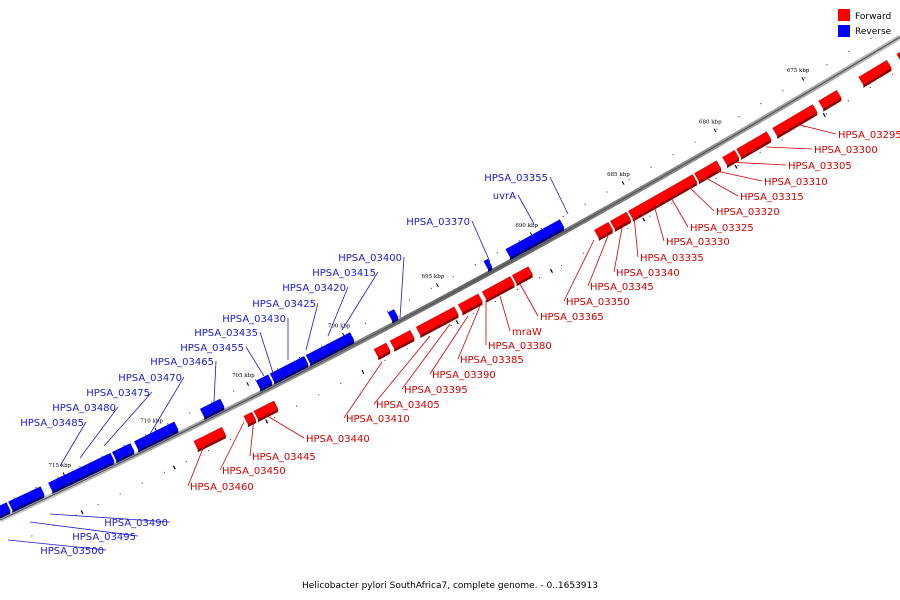  Describe the element at coordinates (672, 258) in the screenshot. I see `gene-label-hpsa-03335: HPSA_03335` at that location.